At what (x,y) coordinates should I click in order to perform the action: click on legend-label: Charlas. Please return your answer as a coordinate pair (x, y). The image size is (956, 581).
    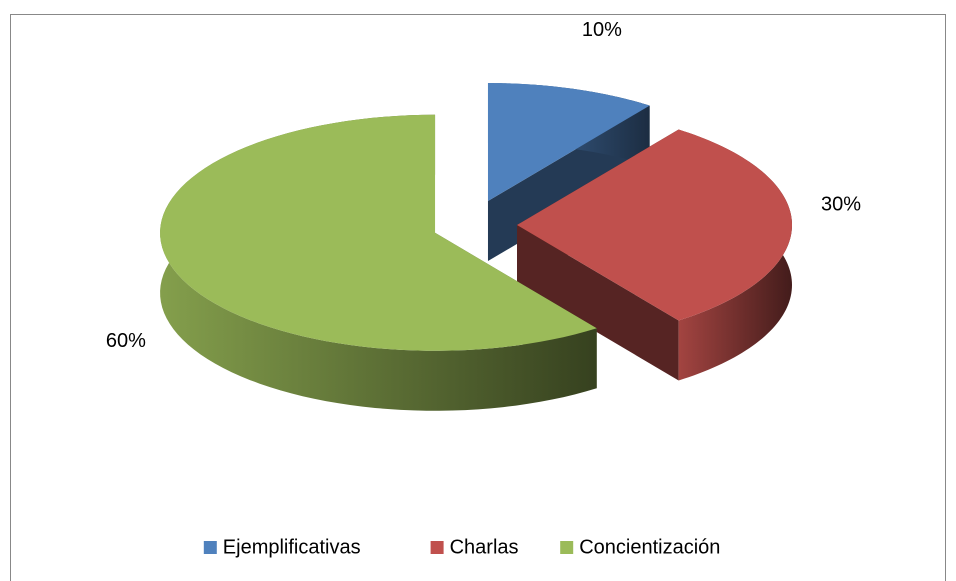
    Looking at the image, I should click on (484, 547).